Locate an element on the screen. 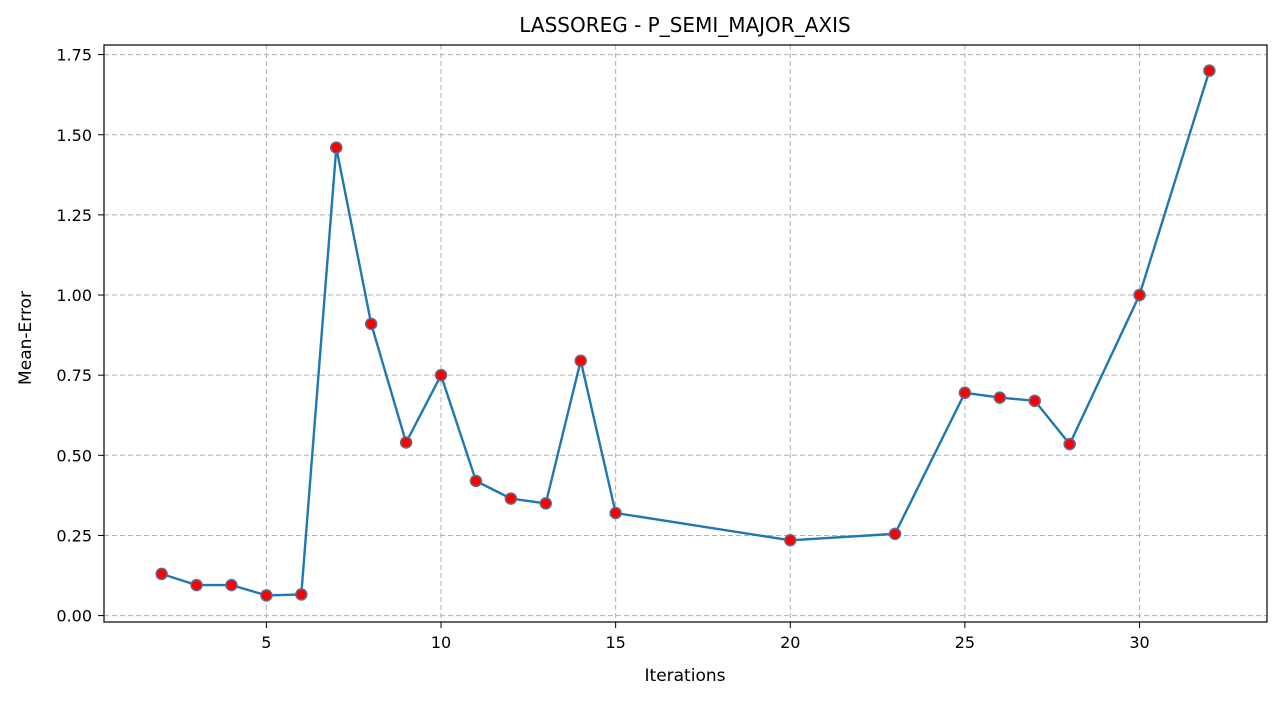 The width and height of the screenshot is (1281, 704). chart-title: LASSOREG - P_SEMI_MAJOR_AXIS is located at coordinates (684, 25).